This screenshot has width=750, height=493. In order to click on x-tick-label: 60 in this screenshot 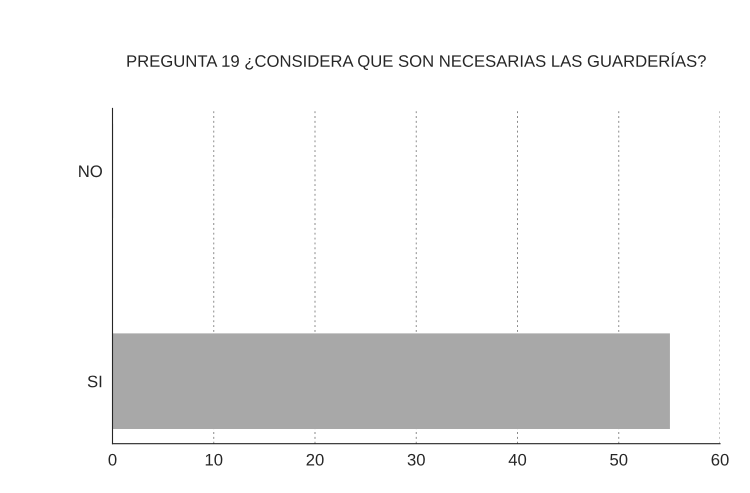, I will do `click(720, 460)`.